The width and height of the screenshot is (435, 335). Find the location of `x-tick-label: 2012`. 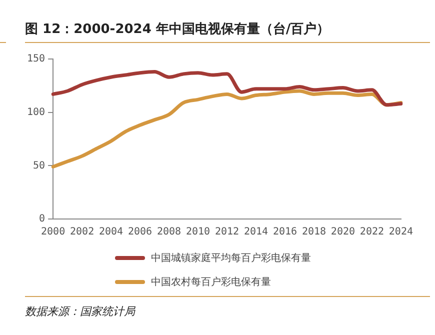

x-tick-label: 2012 is located at coordinates (227, 232).